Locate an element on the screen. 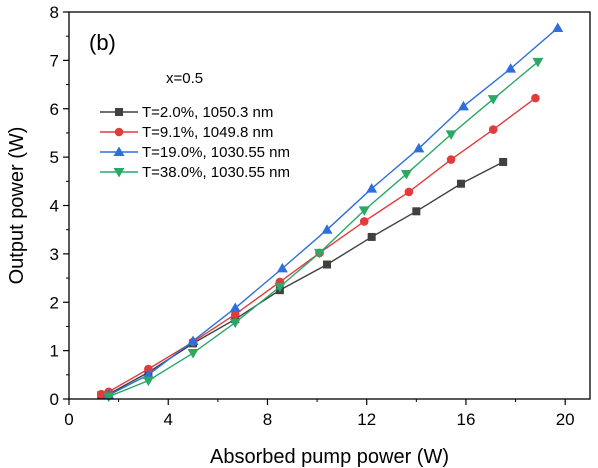 This screenshot has width=598, height=468. legend-entry: T=38.0%, 1030.55 nm is located at coordinates (195, 172).